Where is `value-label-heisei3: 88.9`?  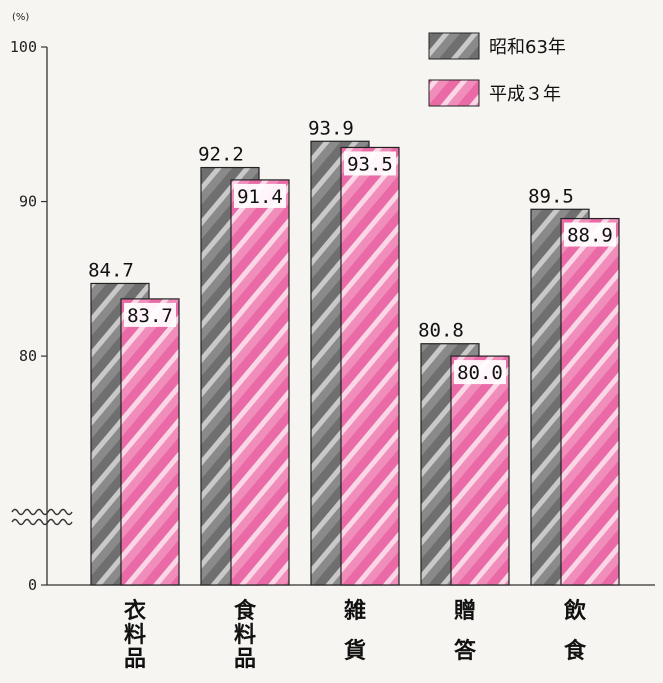
value-label-heisei3: 88.9 is located at coordinates (590, 236).